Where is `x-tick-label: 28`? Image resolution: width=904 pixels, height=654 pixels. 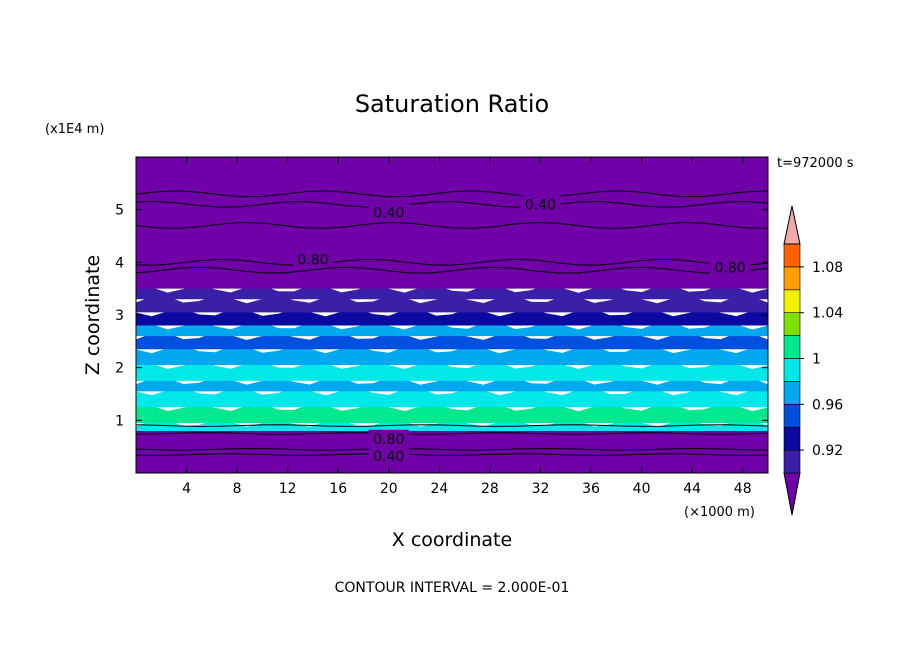 x-tick-label: 28 is located at coordinates (490, 489).